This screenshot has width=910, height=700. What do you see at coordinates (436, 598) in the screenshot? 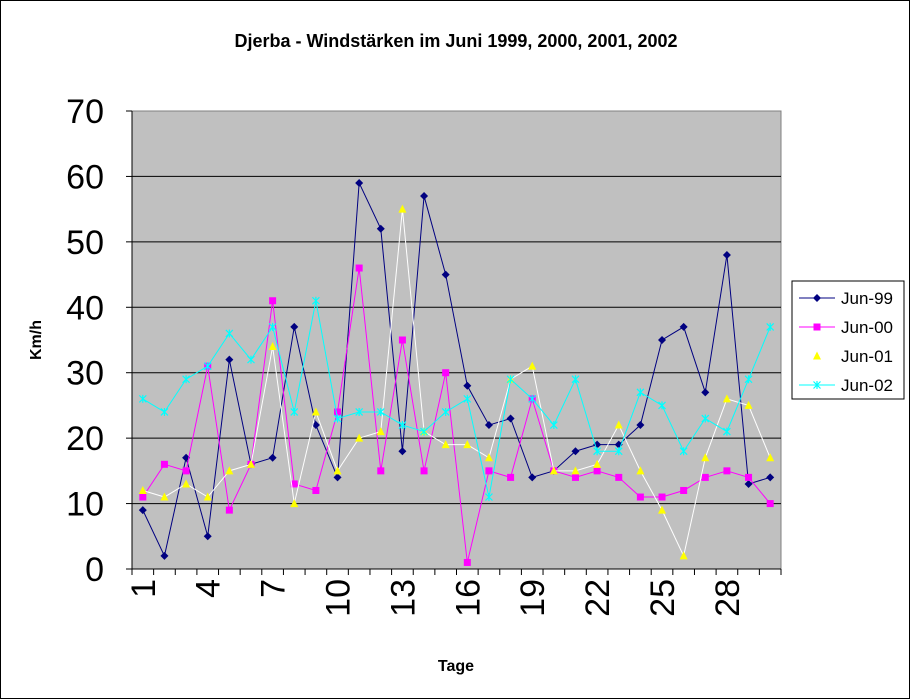
I see `x-tick-labels: 1 4 7 10 13 16 19 22 25 28` at bounding box center [436, 598].